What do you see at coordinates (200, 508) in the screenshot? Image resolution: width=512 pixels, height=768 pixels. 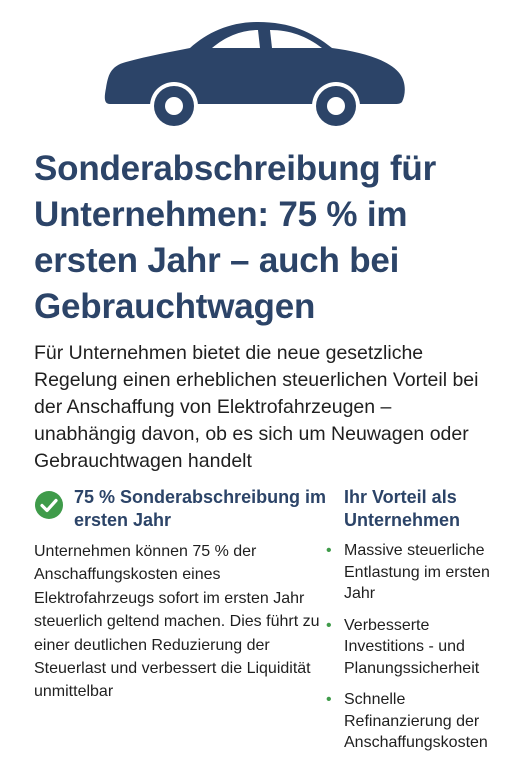 I see `depreciation-heading: 75 % Sonderabschreibung im ersten Jahr` at bounding box center [200, 508].